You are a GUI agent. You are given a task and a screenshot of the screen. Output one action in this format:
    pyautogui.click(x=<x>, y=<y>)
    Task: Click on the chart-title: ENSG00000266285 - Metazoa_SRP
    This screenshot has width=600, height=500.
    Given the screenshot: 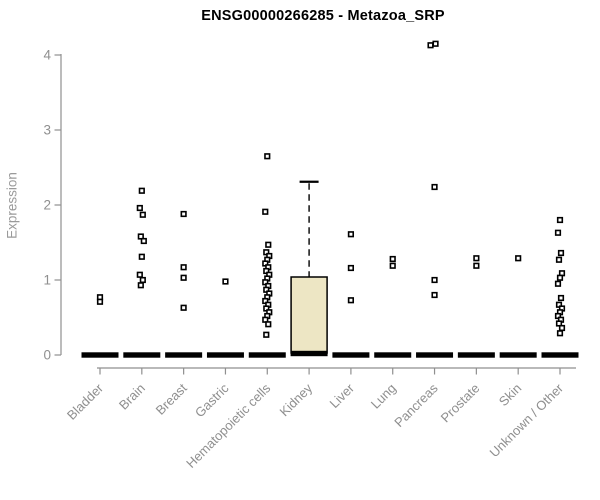 What is the action you would take?
    pyautogui.click(x=323, y=16)
    